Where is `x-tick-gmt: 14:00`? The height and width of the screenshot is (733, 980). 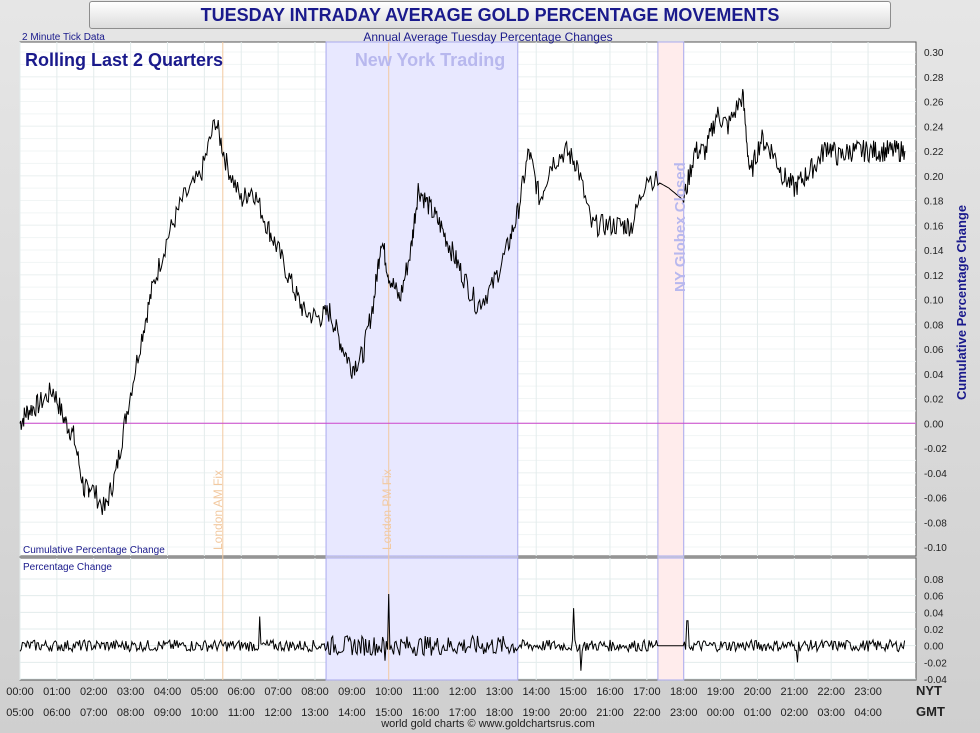 x-tick-gmt: 14:00 is located at coordinates (352, 713).